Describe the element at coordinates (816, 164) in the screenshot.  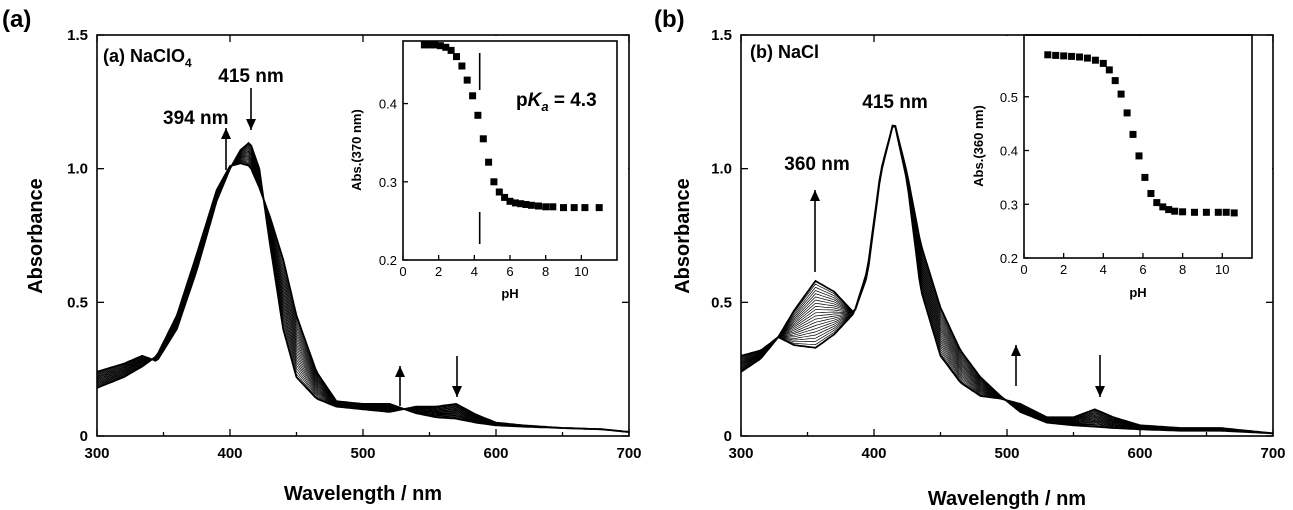
I see `annotation-360-nm: 360 nm` at that location.